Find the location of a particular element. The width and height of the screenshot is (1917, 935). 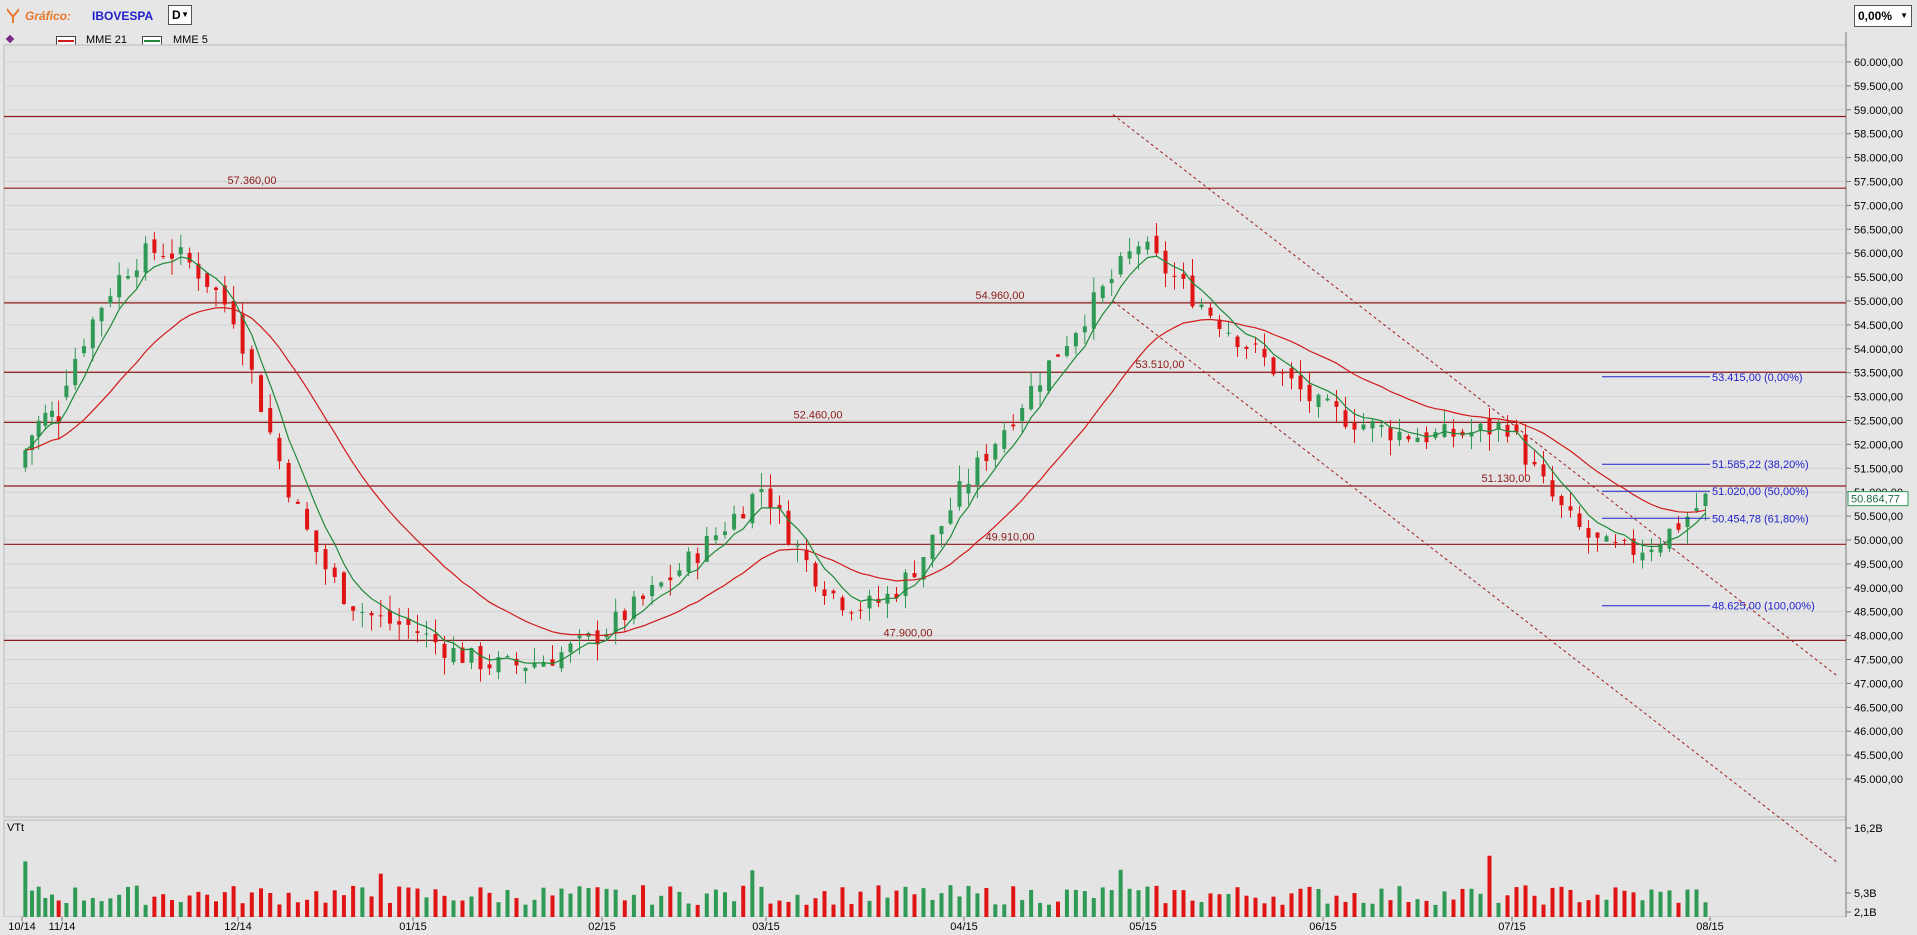

y-tick-label: 50.000,00 is located at coordinates (1878, 541).